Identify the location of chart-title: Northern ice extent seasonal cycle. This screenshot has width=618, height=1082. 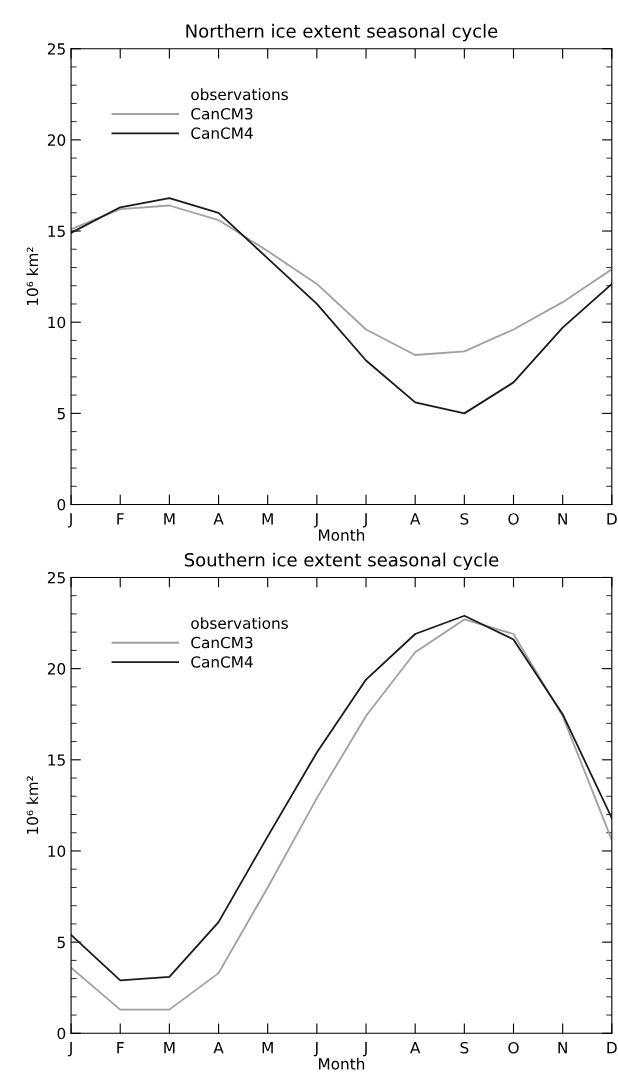
(342, 32).